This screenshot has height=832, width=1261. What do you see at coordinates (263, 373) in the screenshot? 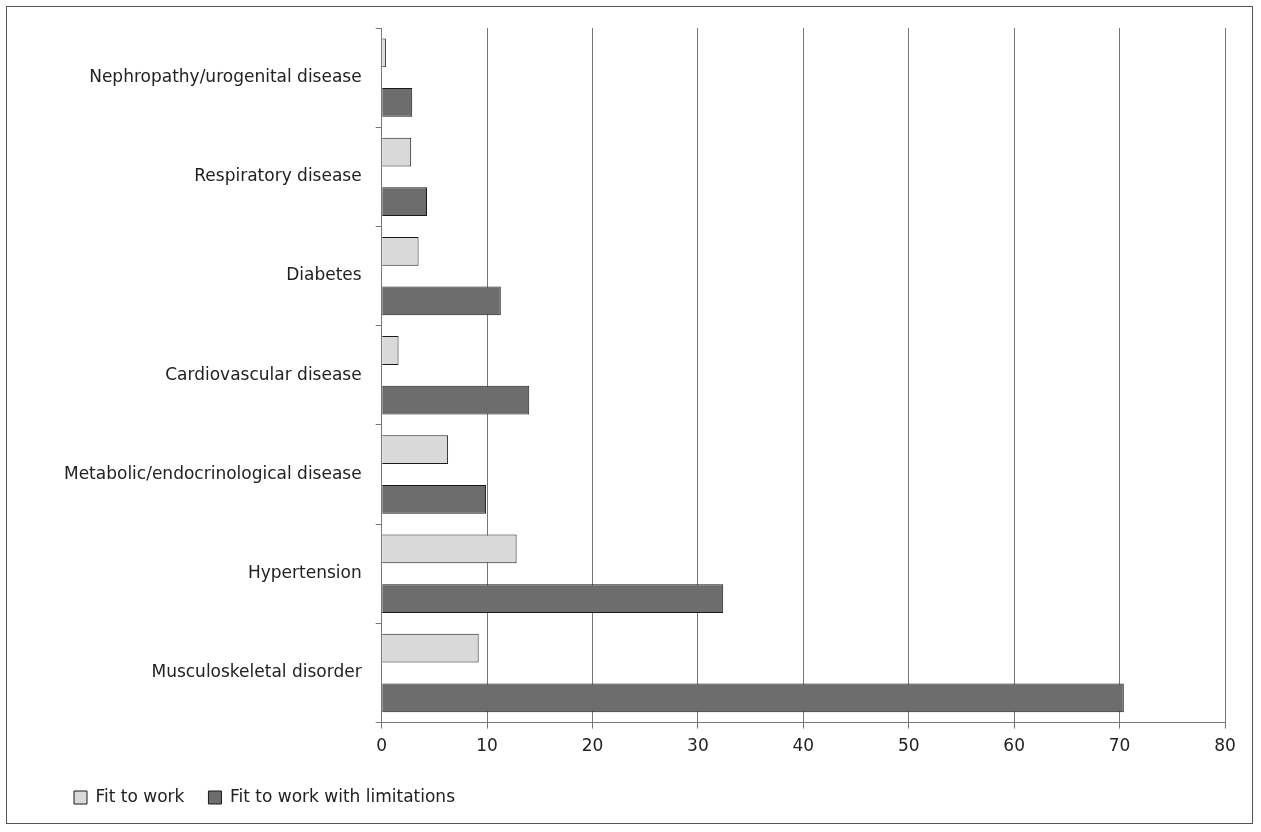
I see `y-tick-label: Cardiovascular disease` at bounding box center [263, 373].